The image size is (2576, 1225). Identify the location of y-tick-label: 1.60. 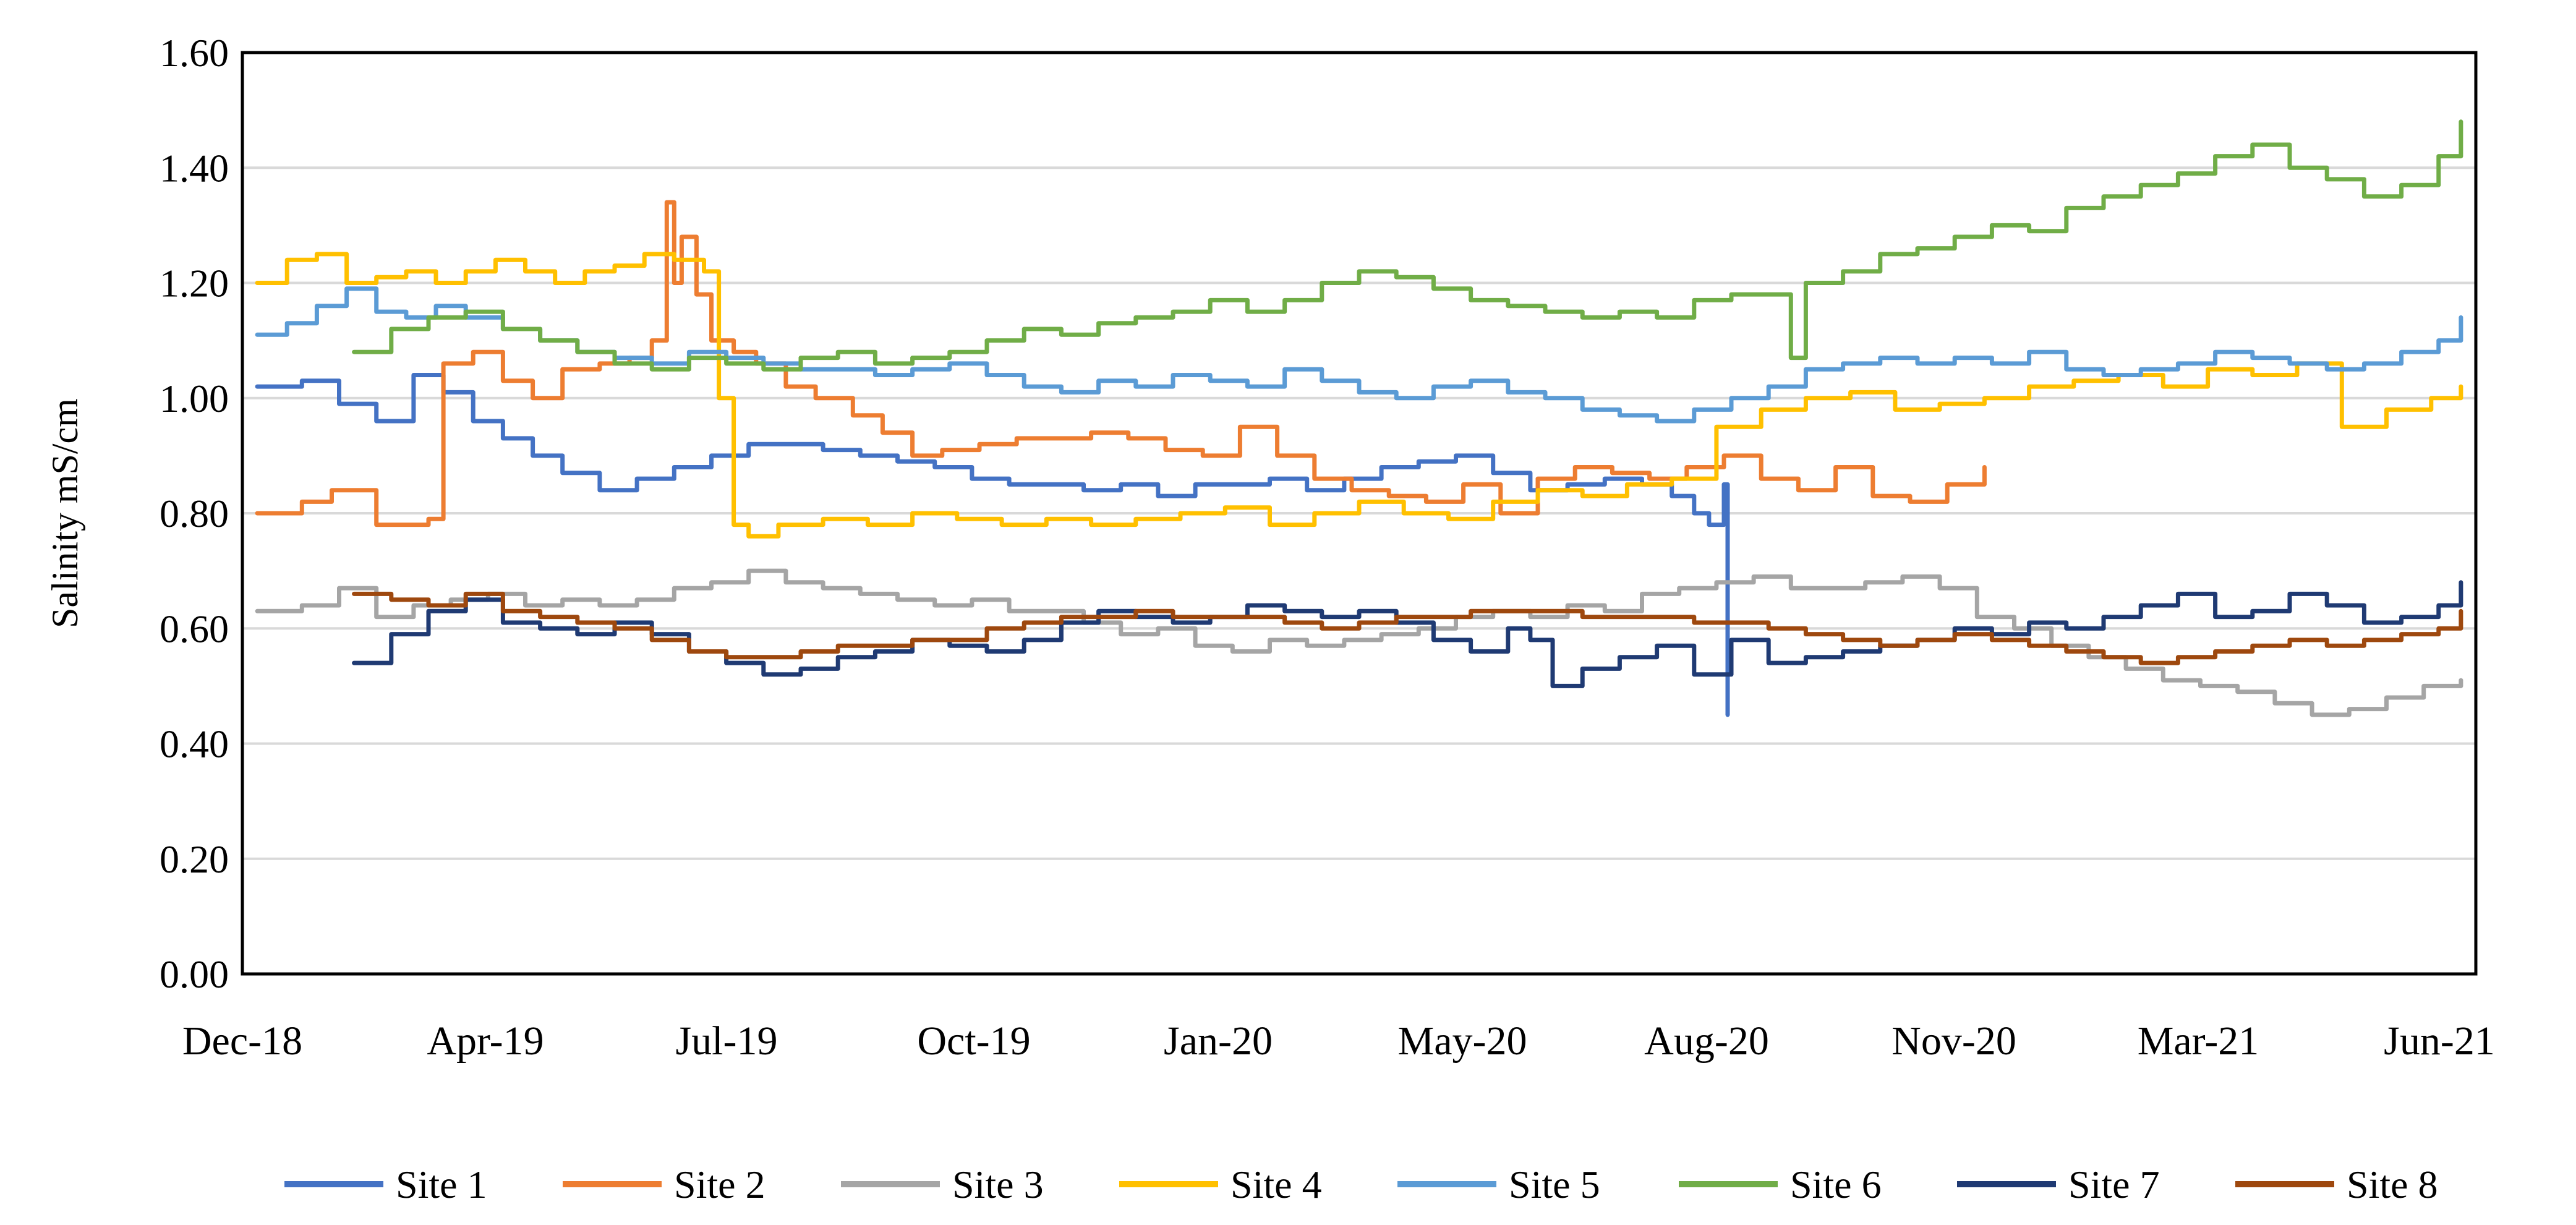
(194, 53).